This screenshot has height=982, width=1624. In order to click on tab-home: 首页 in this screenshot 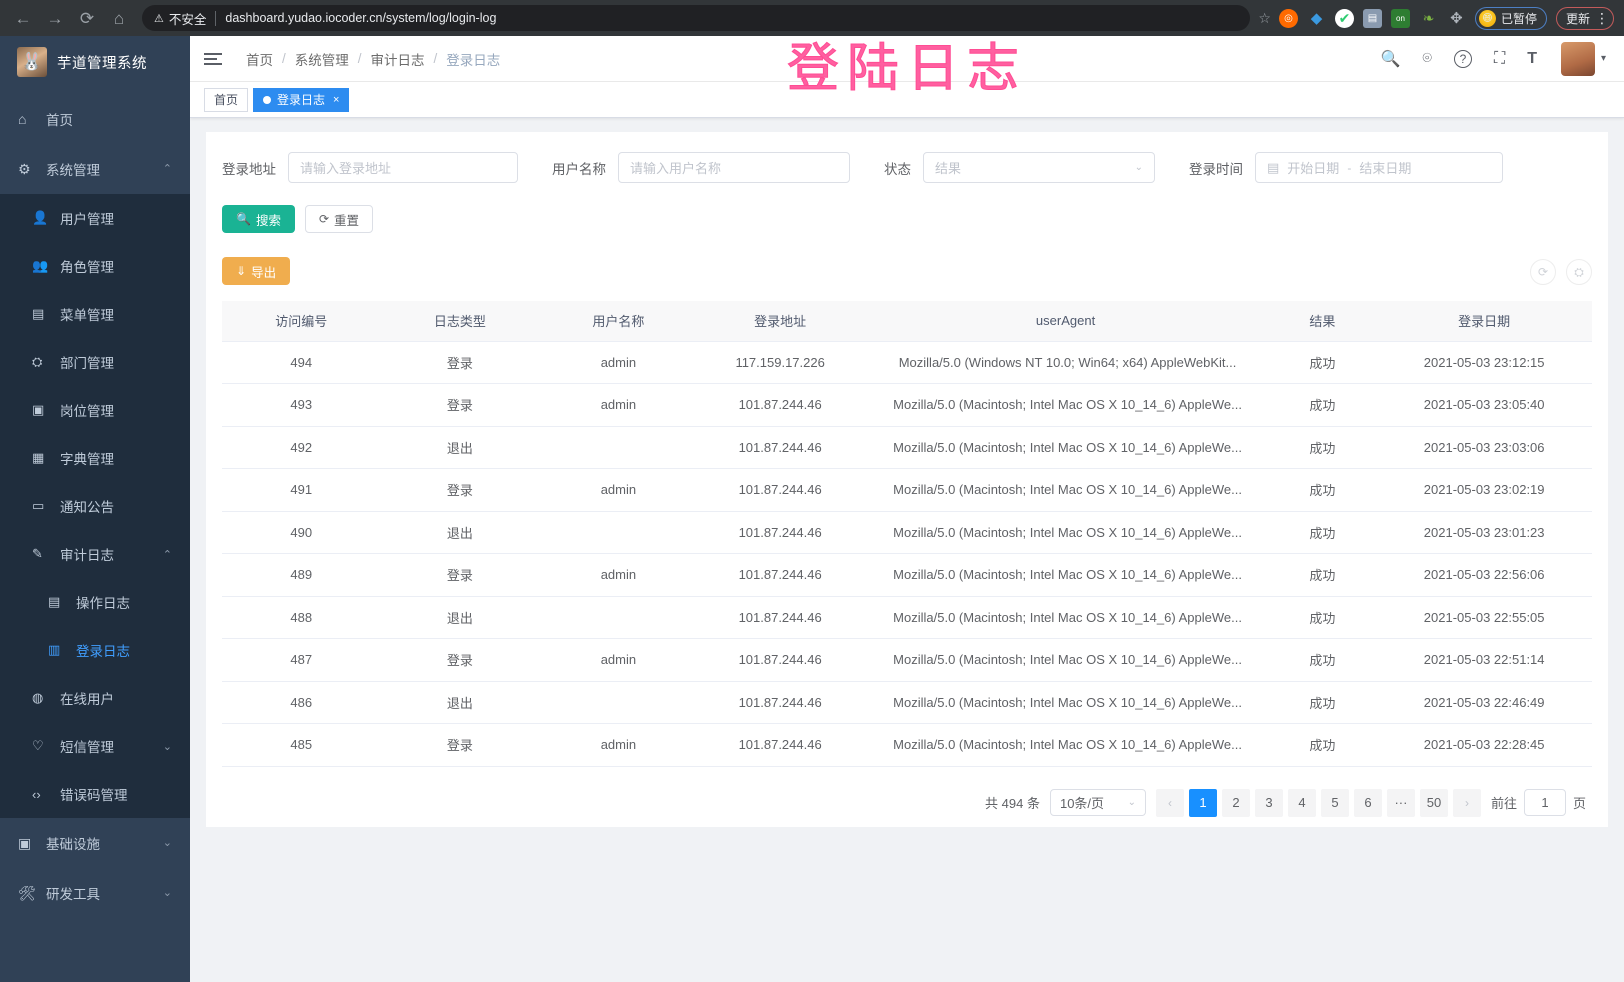, I will do `click(226, 99)`.